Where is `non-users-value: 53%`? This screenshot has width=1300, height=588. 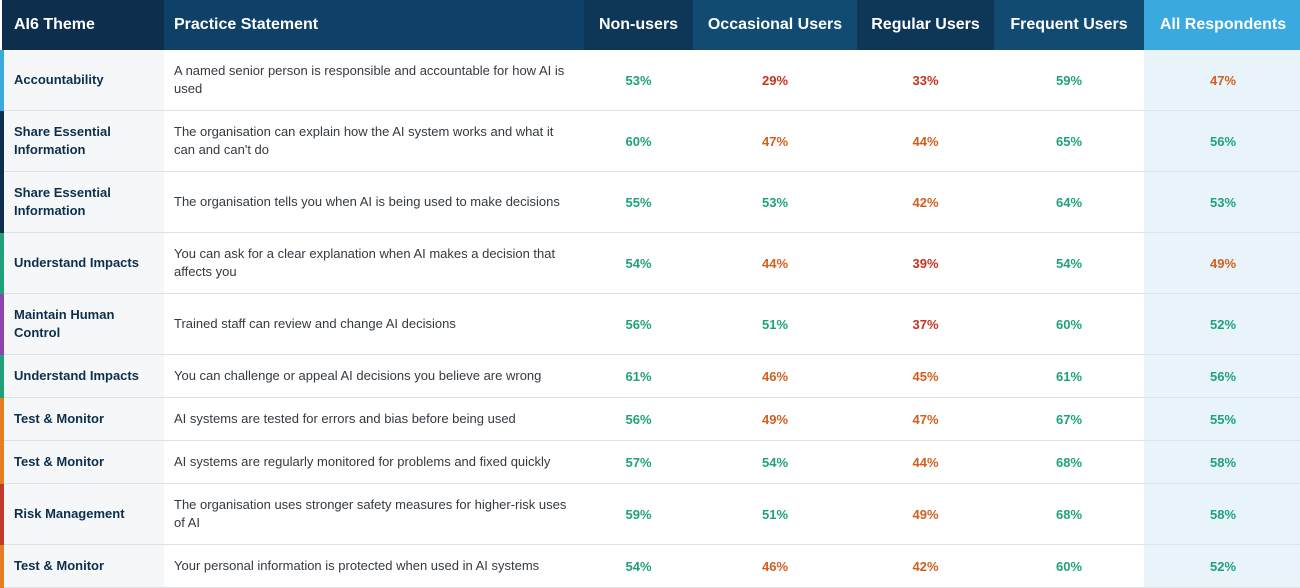 non-users-value: 53% is located at coordinates (638, 80).